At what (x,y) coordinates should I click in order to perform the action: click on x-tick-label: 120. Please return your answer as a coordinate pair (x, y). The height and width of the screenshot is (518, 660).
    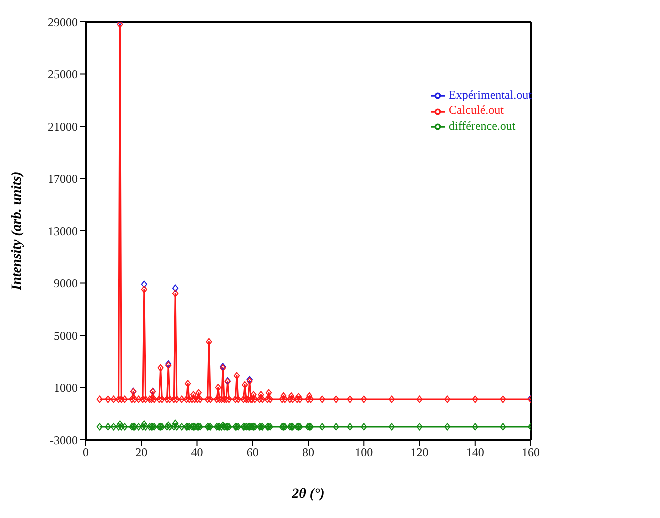
    Looking at the image, I should click on (419, 453).